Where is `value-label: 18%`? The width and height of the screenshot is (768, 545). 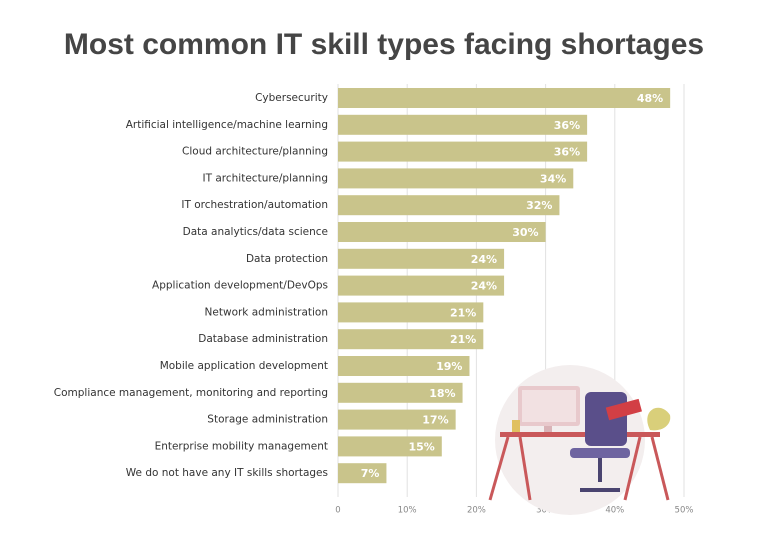
value-label: 18% is located at coordinates (442, 393).